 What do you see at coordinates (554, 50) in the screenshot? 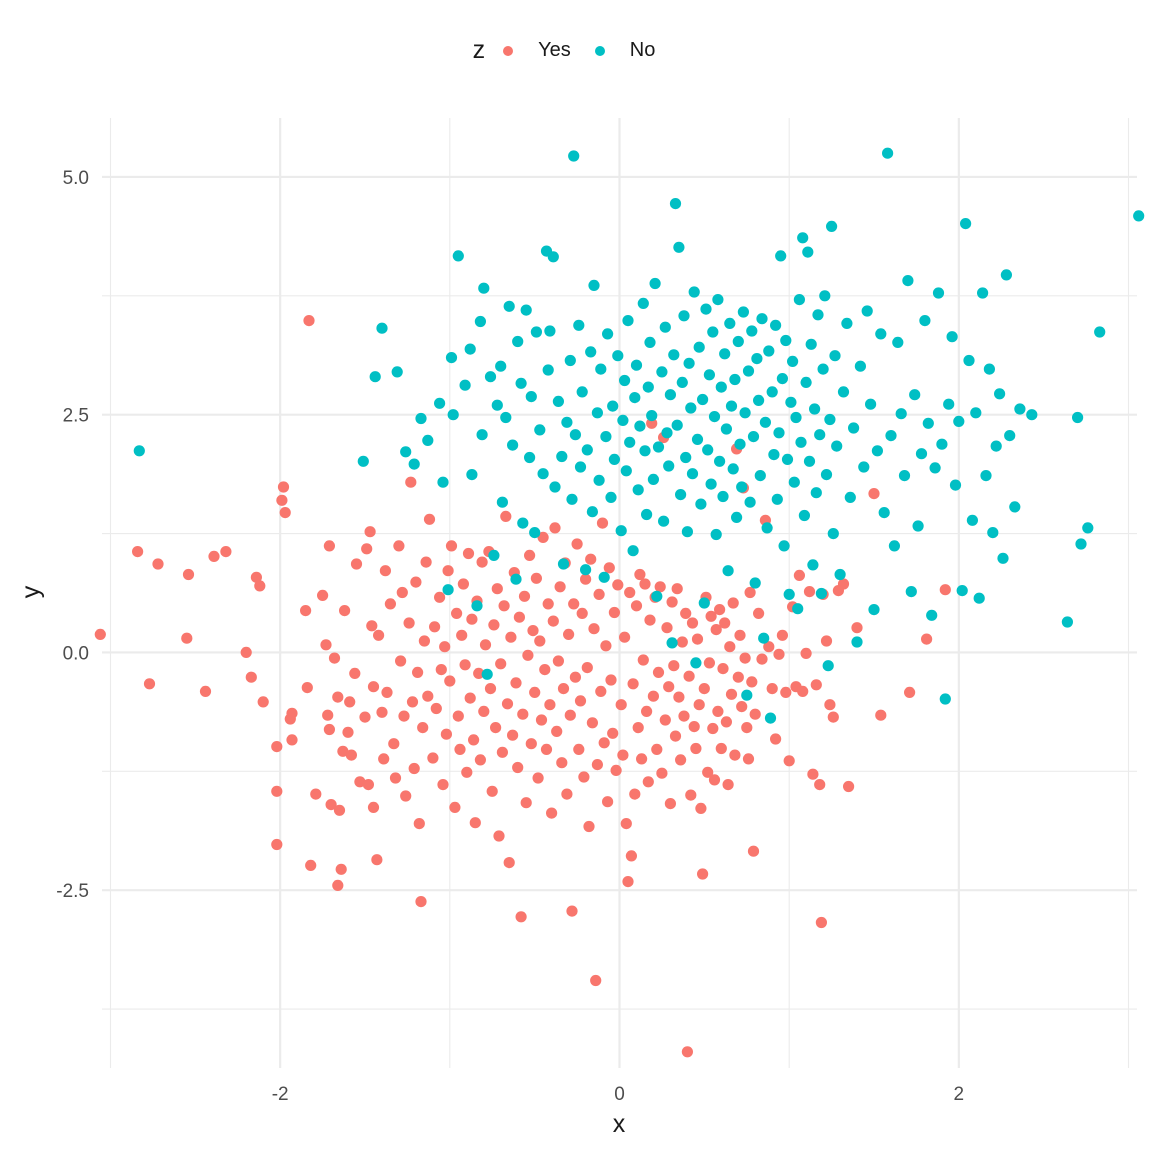
I see `legend-label-yes: Yes` at bounding box center [554, 50].